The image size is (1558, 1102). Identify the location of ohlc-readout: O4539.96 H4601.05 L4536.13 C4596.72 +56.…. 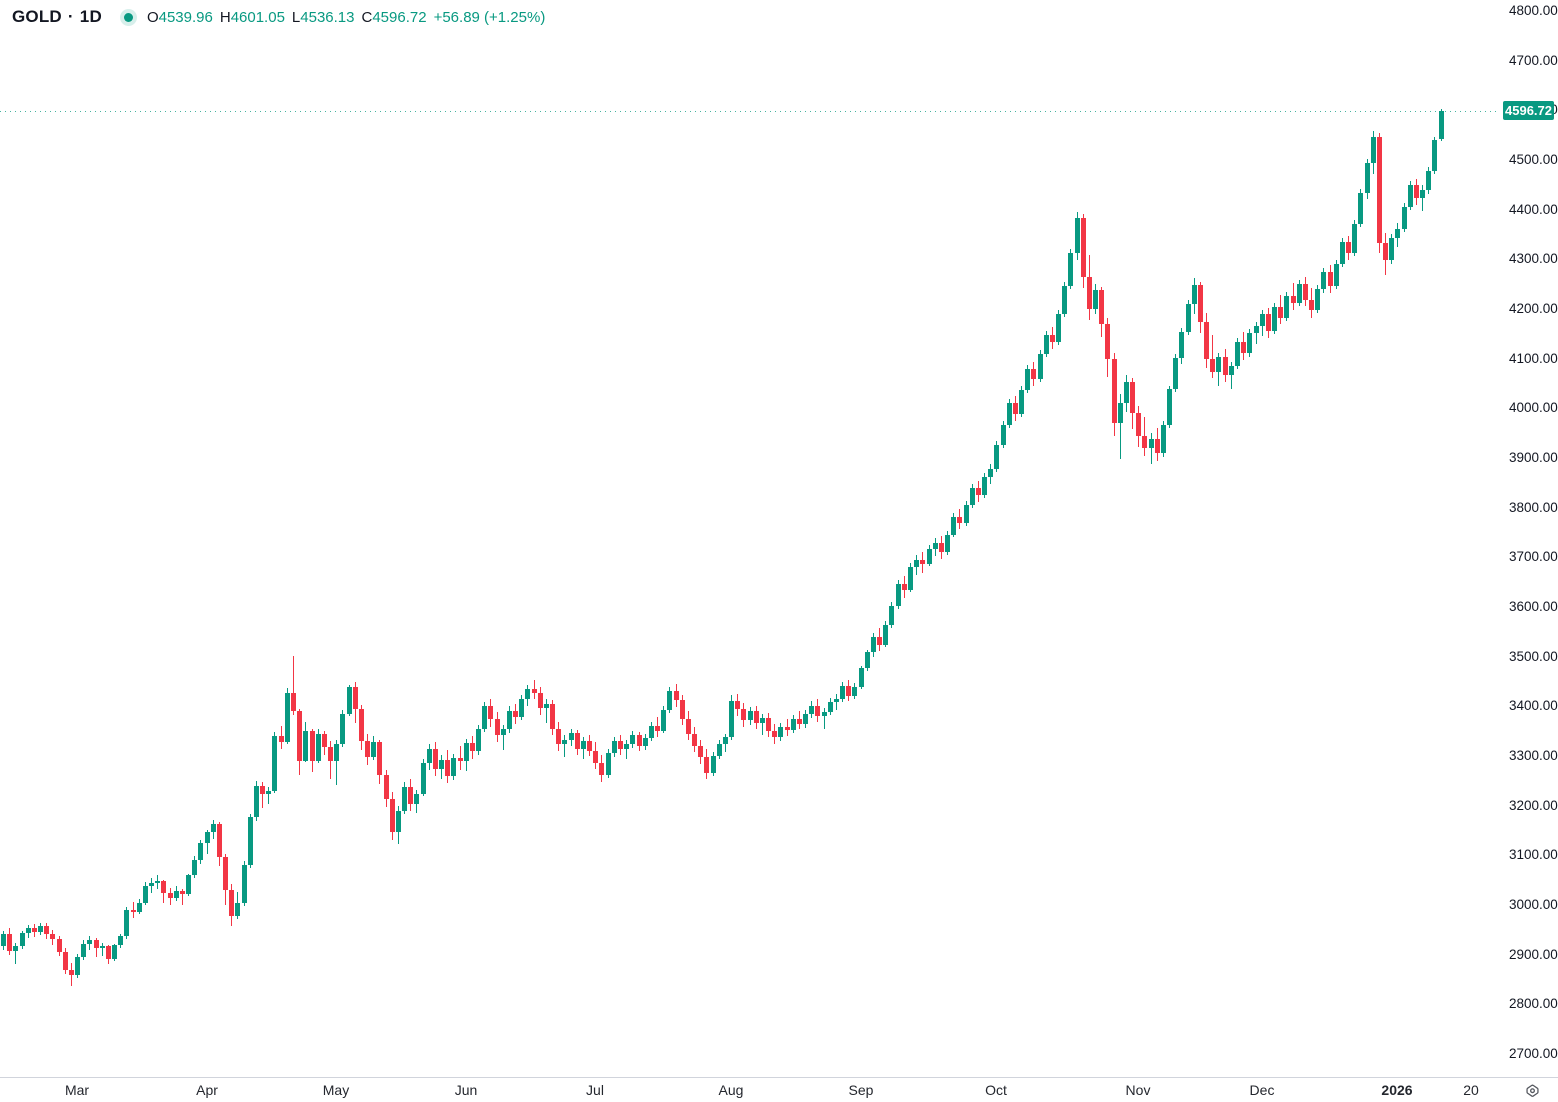
(349, 17).